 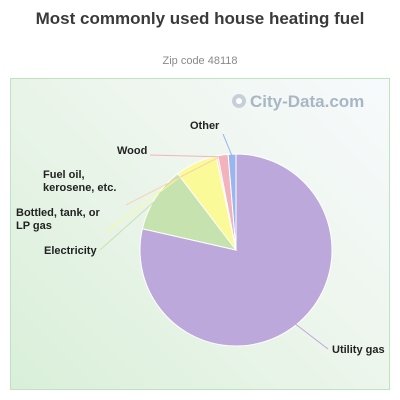 I want to click on leader-line-other, so click(x=227, y=145).